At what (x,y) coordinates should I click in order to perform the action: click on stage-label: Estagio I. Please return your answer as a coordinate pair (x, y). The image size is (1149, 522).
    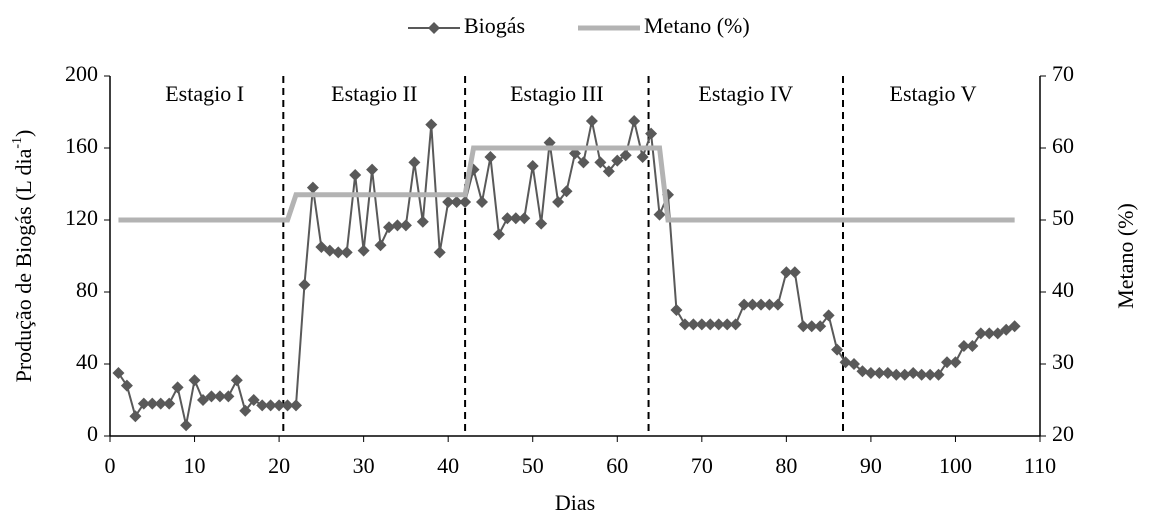
    Looking at the image, I should click on (204, 93).